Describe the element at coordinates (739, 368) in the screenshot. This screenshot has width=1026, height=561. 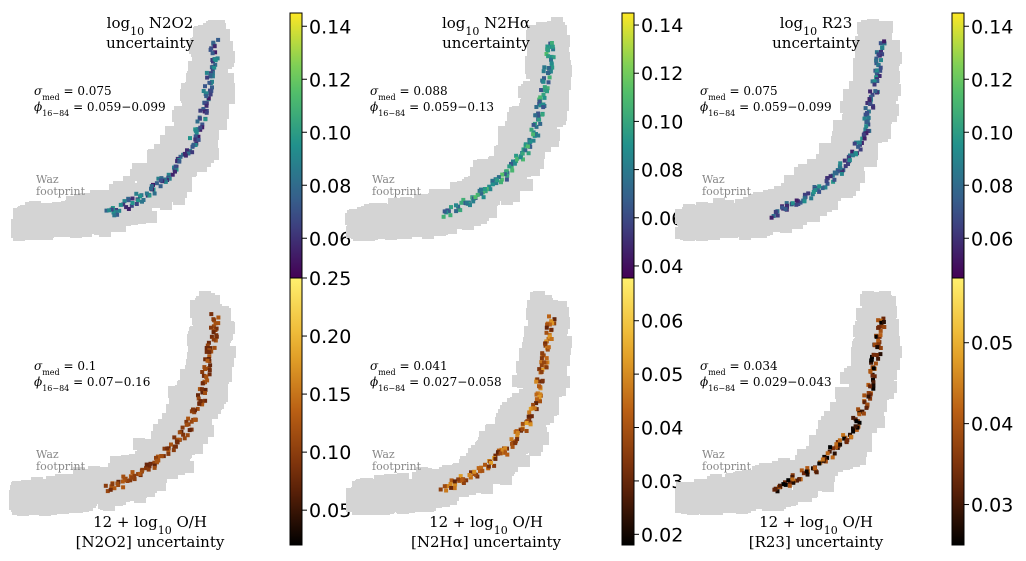
I see `sigma-median-label: σmed = 0.034` at that location.